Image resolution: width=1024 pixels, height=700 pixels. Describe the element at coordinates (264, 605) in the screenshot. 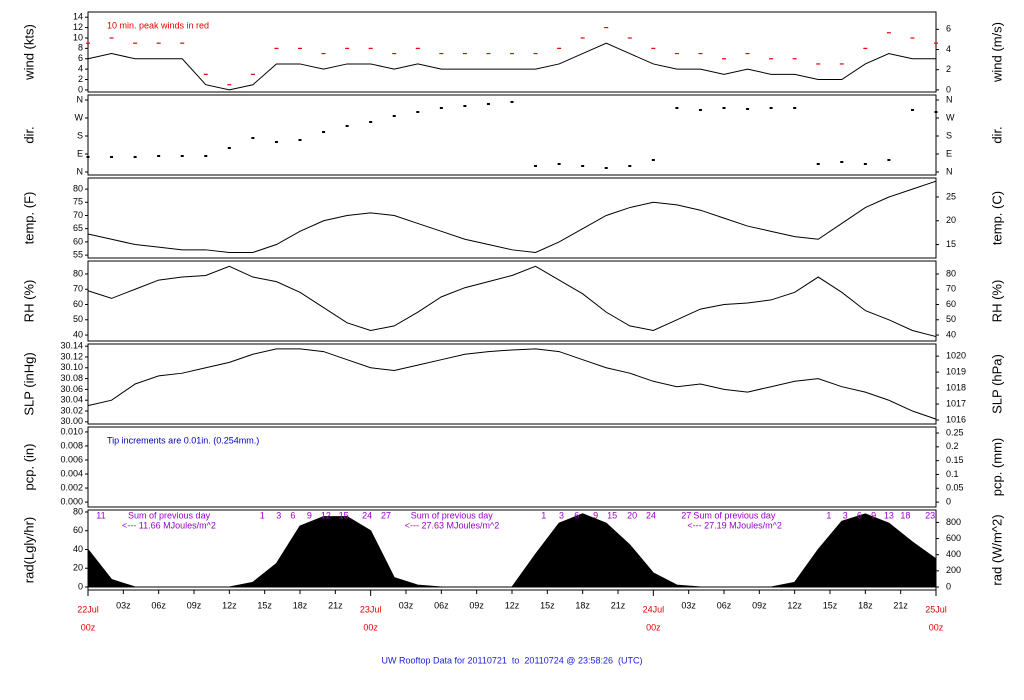

I see `x-tick-label: 15z` at that location.